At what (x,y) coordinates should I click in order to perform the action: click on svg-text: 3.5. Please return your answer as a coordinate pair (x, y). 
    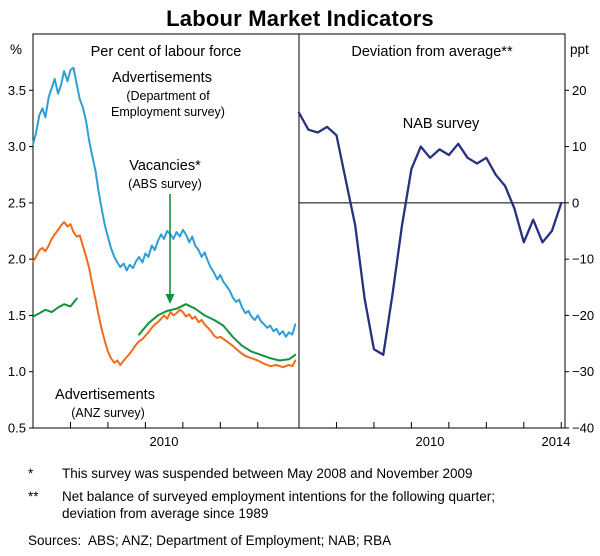
    Looking at the image, I should click on (17, 90).